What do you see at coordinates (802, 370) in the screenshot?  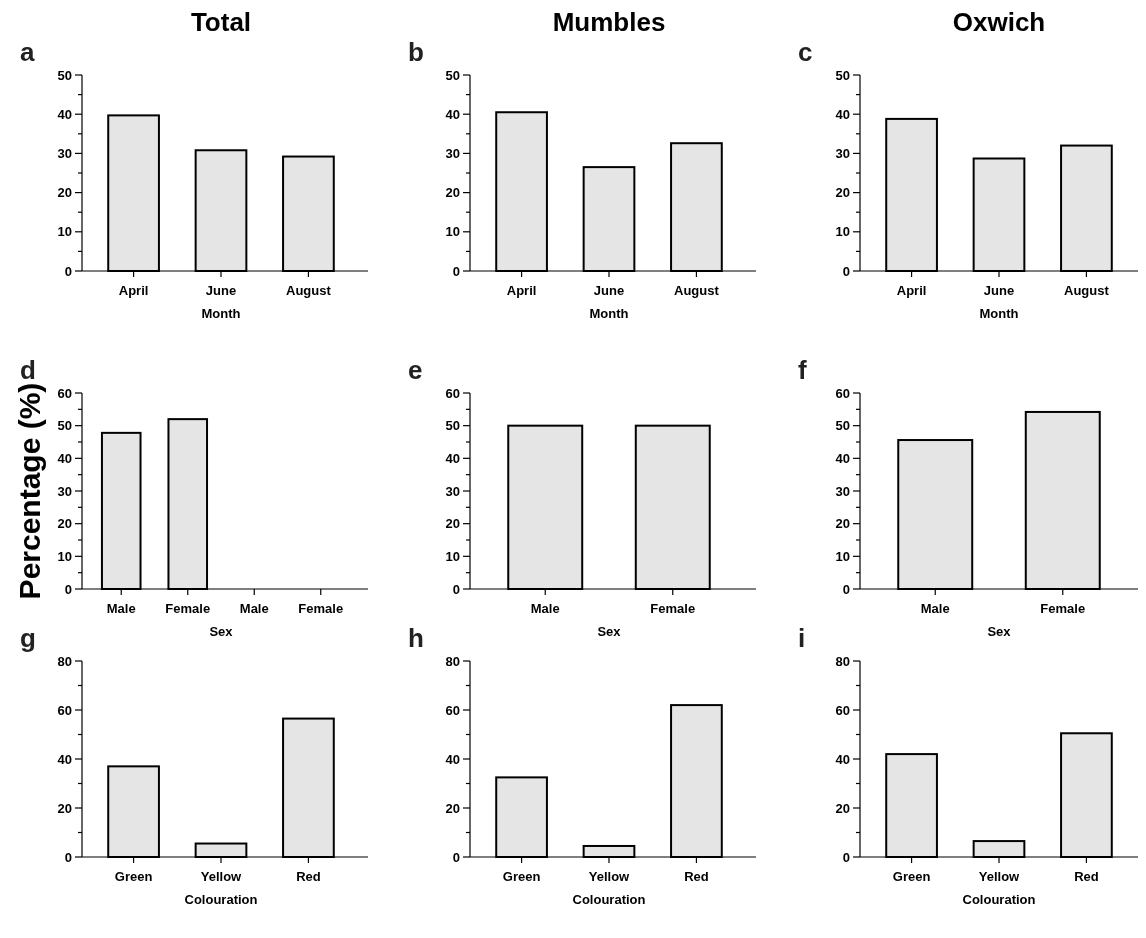 I see `text: f` at bounding box center [802, 370].